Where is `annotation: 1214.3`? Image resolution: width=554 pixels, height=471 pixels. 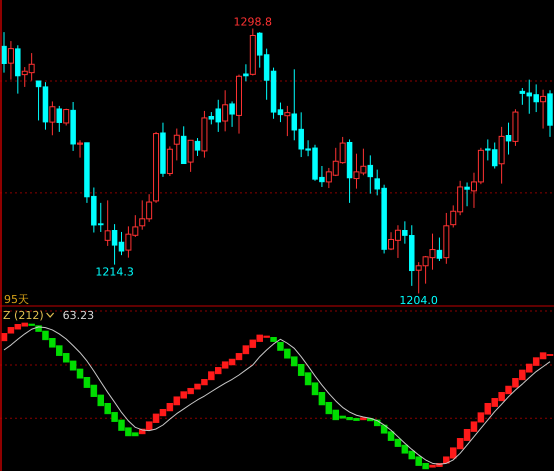 annotation: 1214.3 is located at coordinates (114, 272).